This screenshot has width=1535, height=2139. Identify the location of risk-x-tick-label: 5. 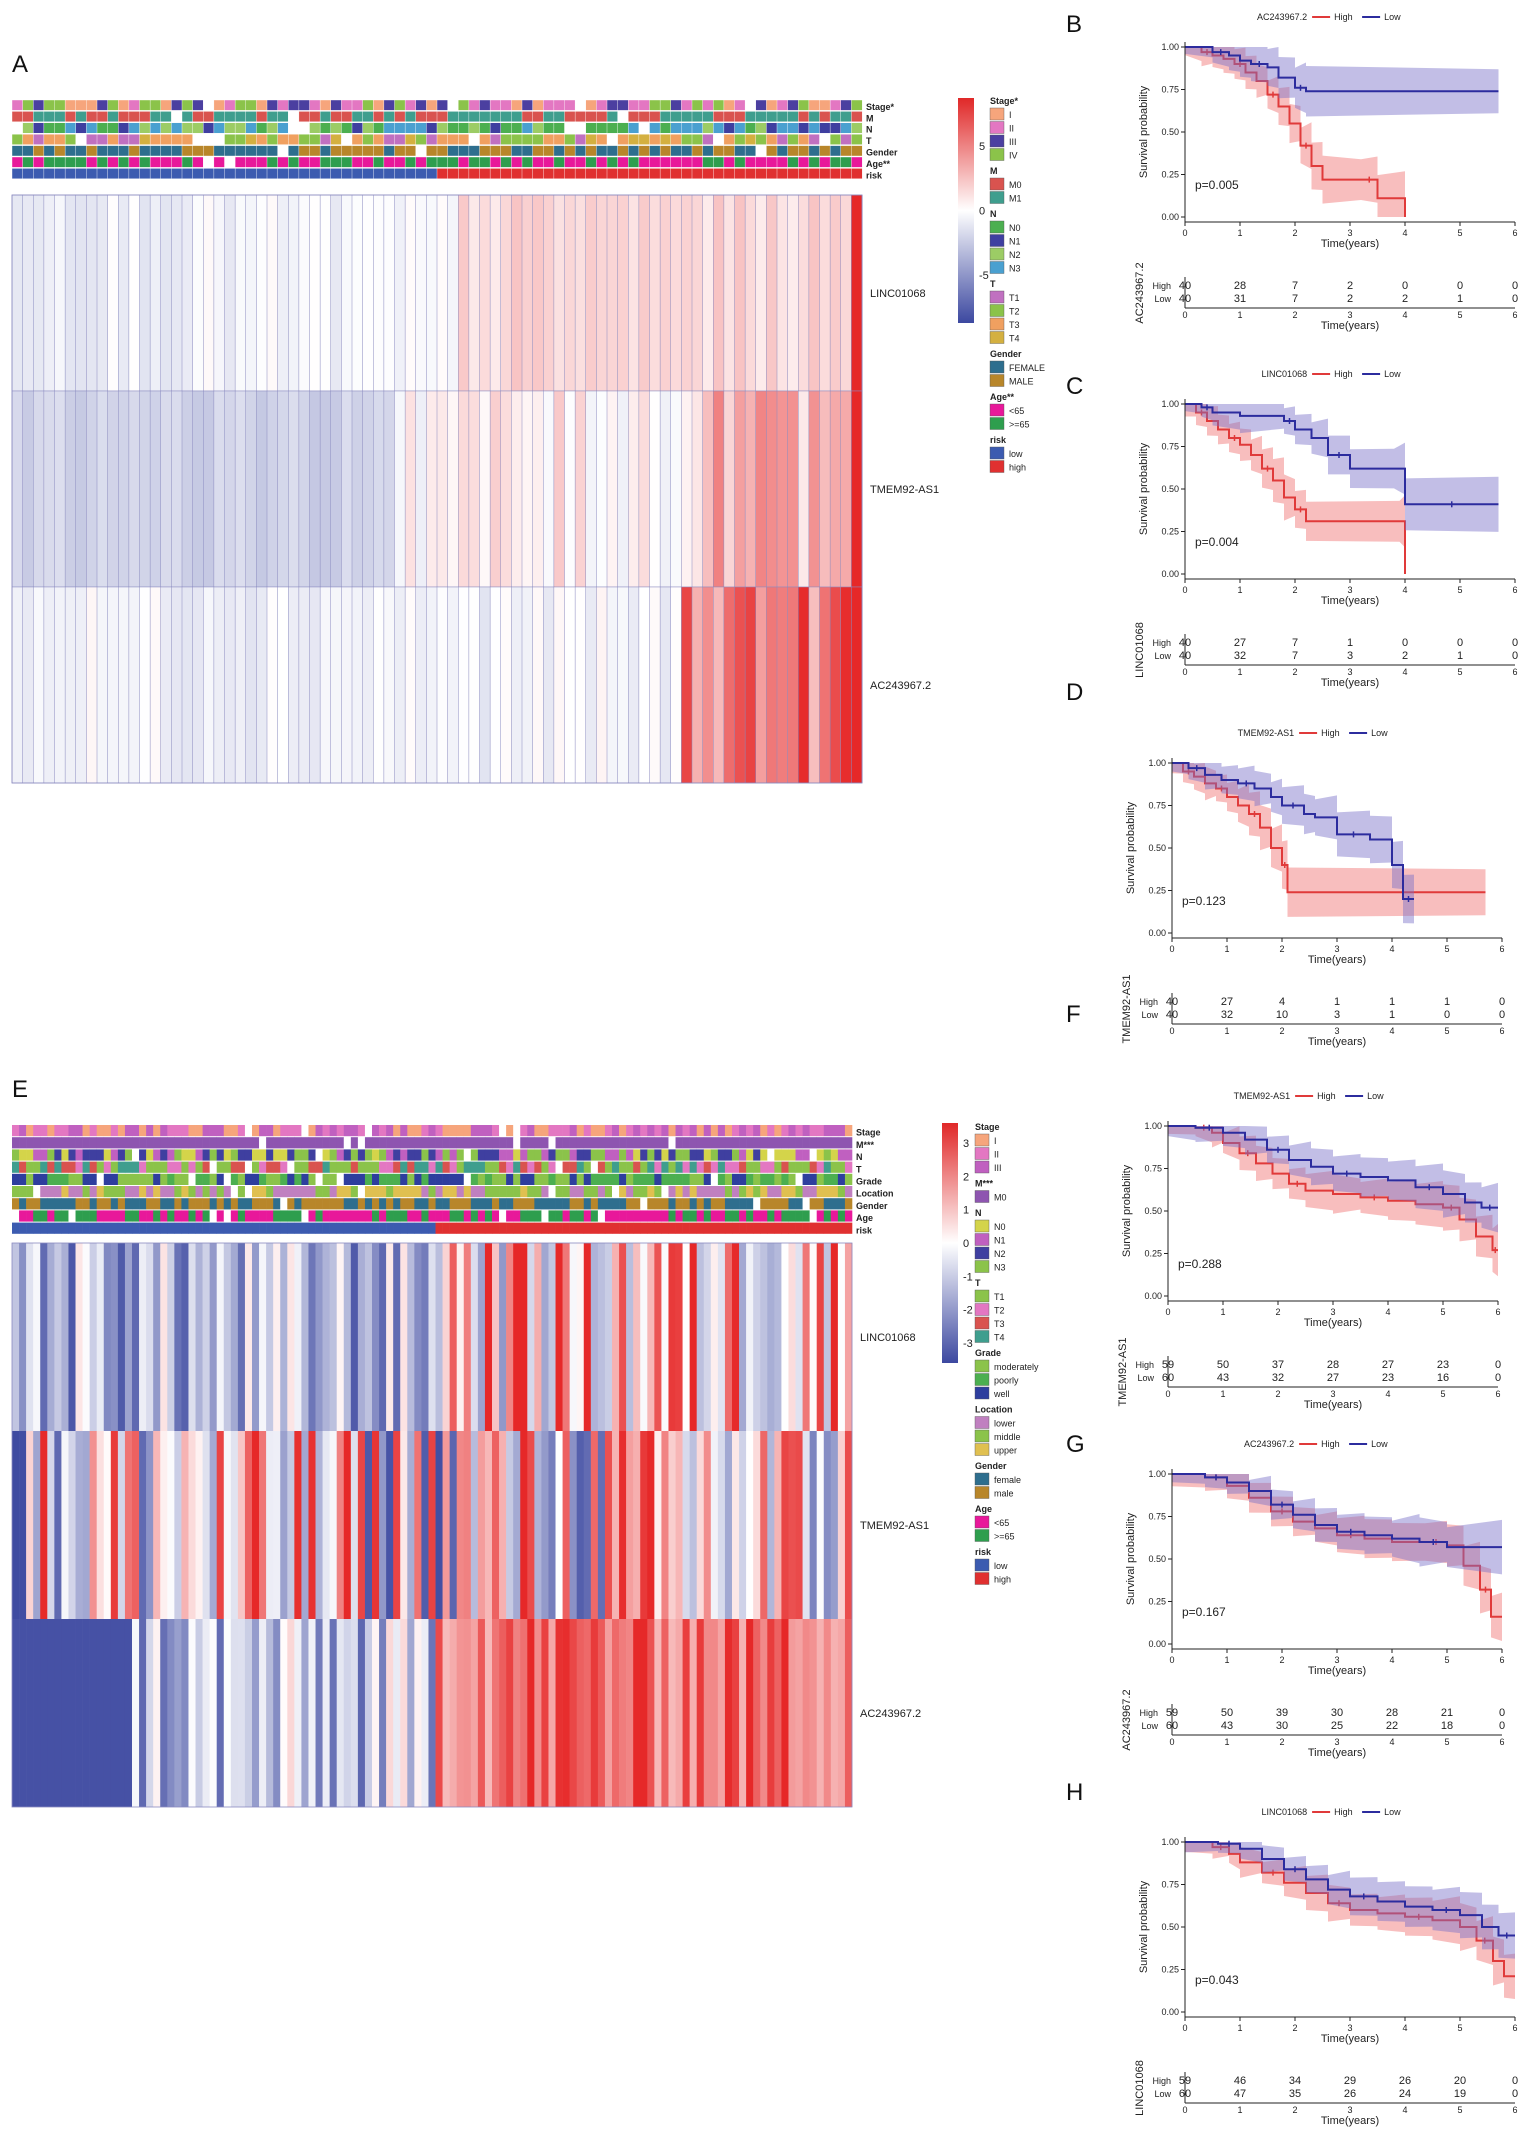
(1459, 672).